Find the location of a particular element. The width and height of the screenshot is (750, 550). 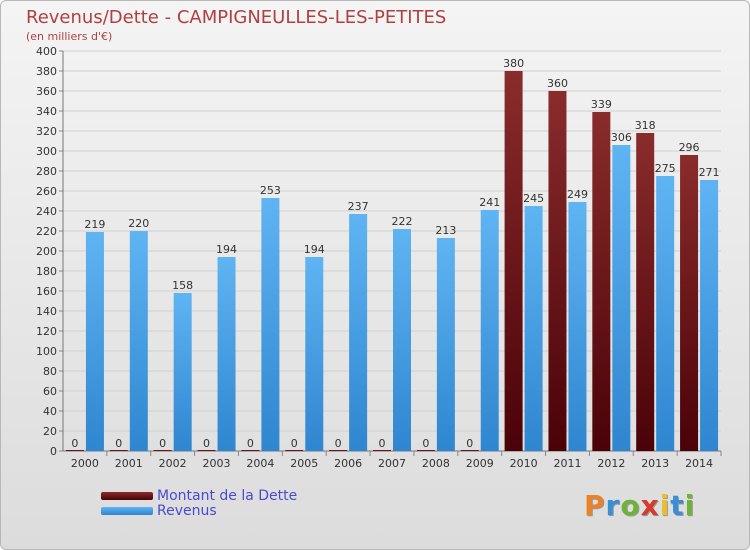

data-label-revenus: 222 is located at coordinates (402, 221).